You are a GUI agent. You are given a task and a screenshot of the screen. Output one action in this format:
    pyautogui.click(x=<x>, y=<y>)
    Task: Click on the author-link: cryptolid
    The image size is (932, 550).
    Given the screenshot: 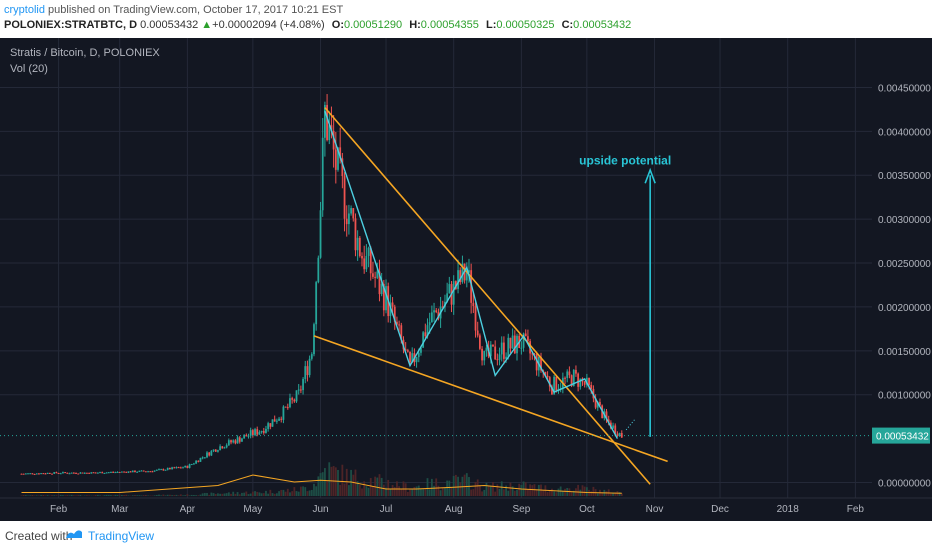 What is the action you would take?
    pyautogui.click(x=24, y=10)
    